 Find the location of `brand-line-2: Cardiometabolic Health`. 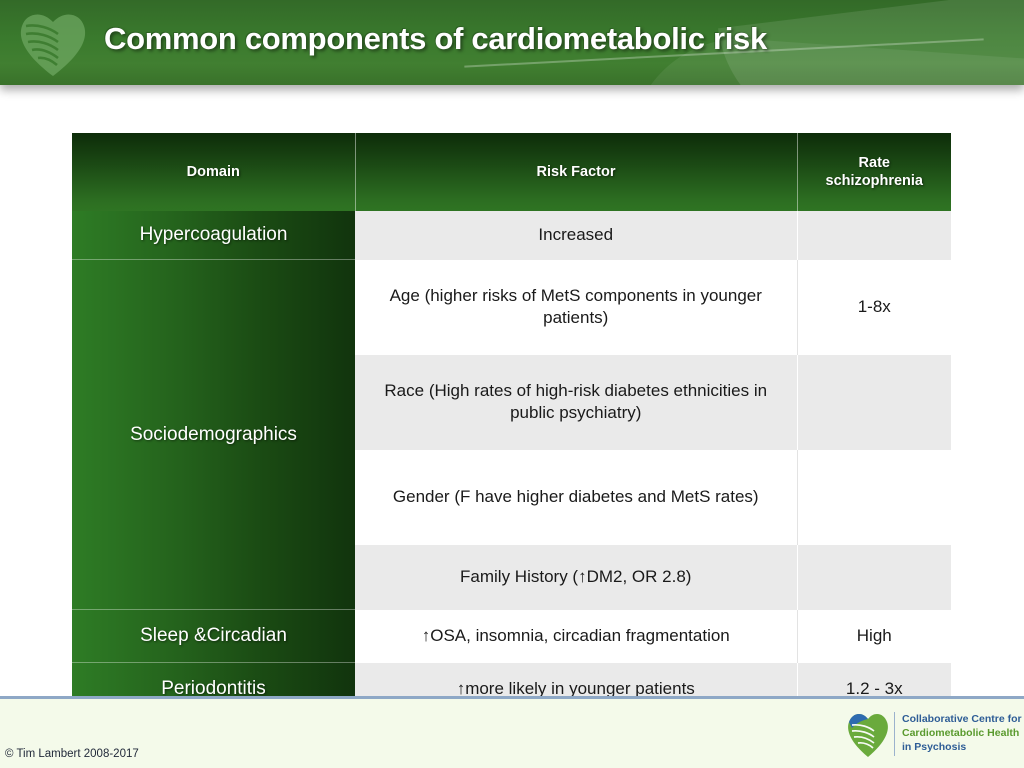

brand-line-2: Cardiometabolic Health is located at coordinates (961, 733).